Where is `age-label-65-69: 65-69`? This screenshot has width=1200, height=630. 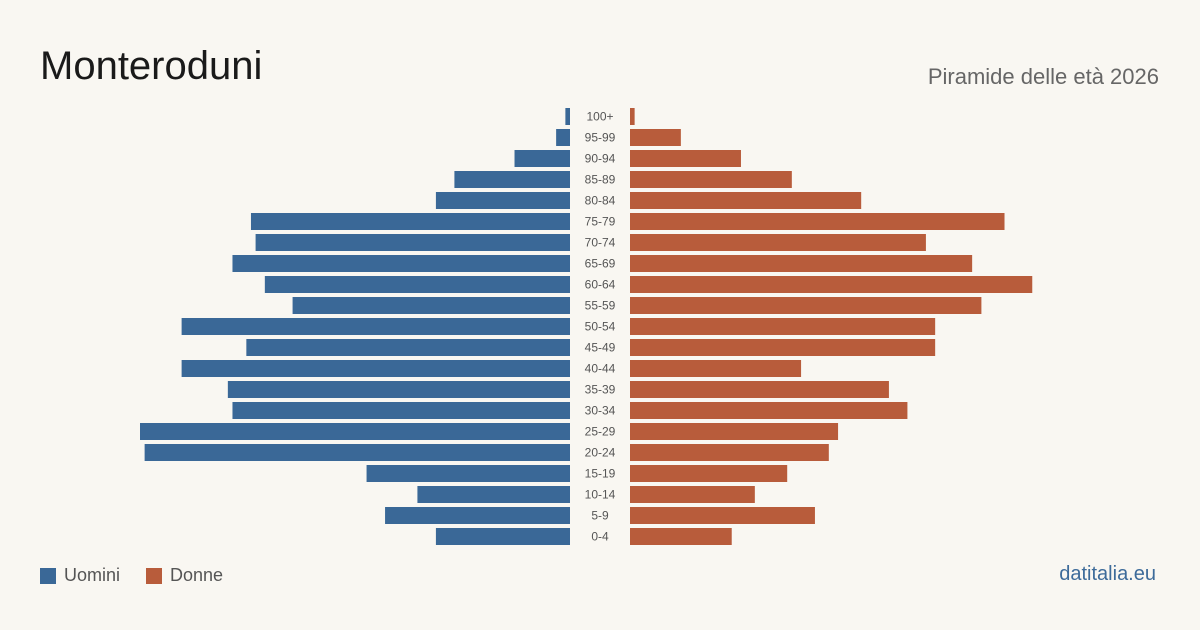 age-label-65-69: 65-69 is located at coordinates (600, 264).